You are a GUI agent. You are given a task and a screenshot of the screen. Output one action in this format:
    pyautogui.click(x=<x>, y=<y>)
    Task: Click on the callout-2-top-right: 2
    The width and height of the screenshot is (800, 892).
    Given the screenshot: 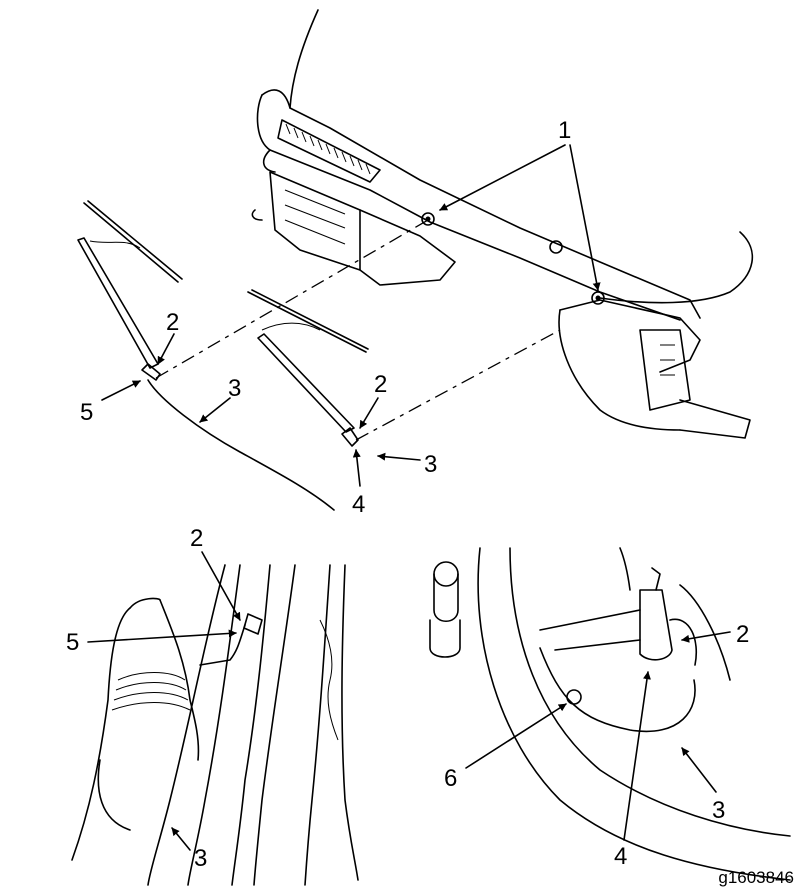 What is the action you would take?
    pyautogui.click(x=380, y=384)
    